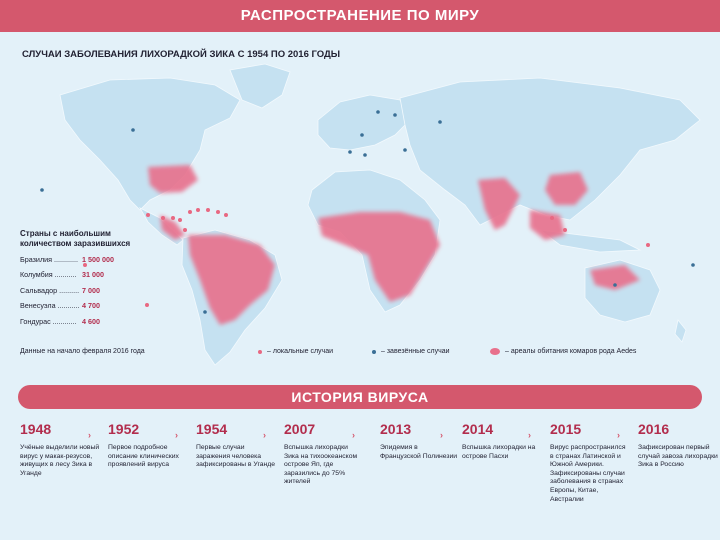 The height and width of the screenshot is (540, 720). Describe the element at coordinates (231, 280) in the screenshot. I see `aedes-area-south-america` at that location.